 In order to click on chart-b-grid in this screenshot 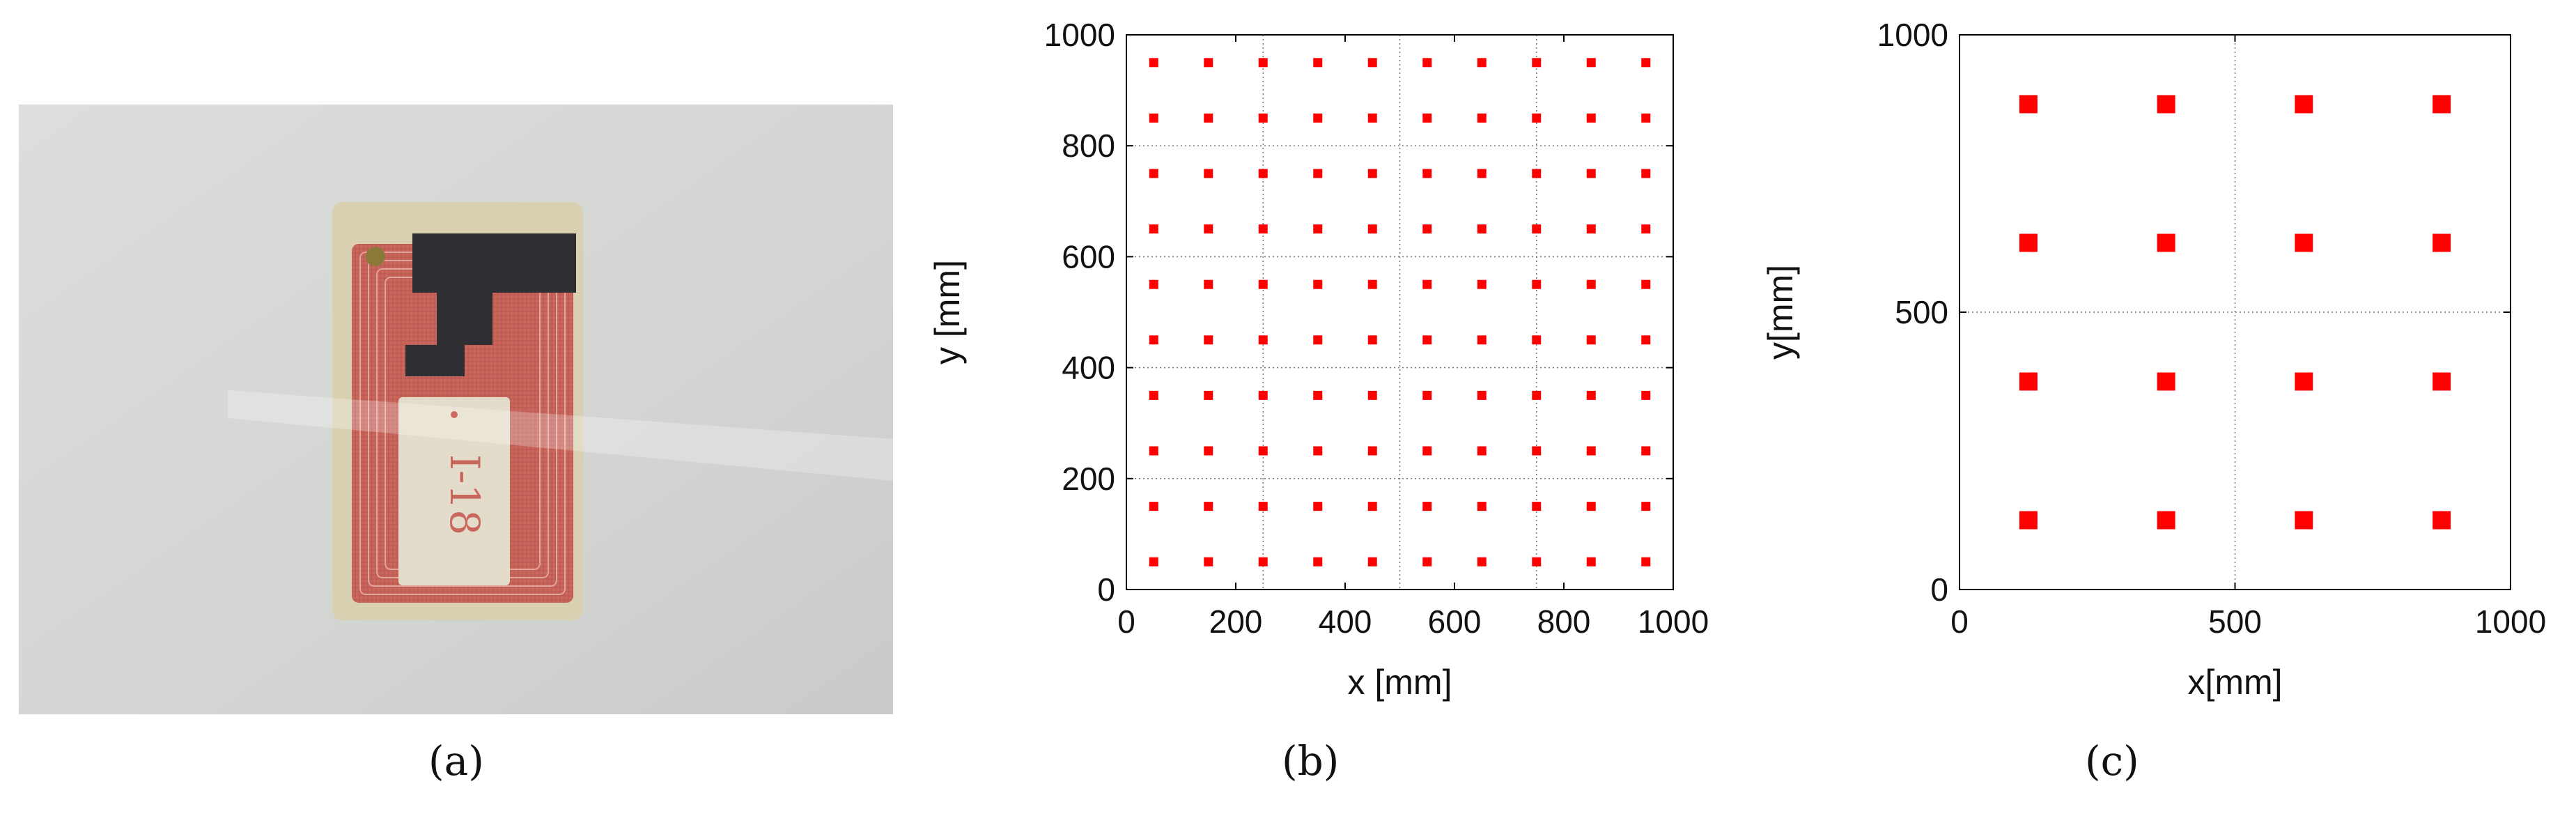, I will do `click(1399, 312)`.